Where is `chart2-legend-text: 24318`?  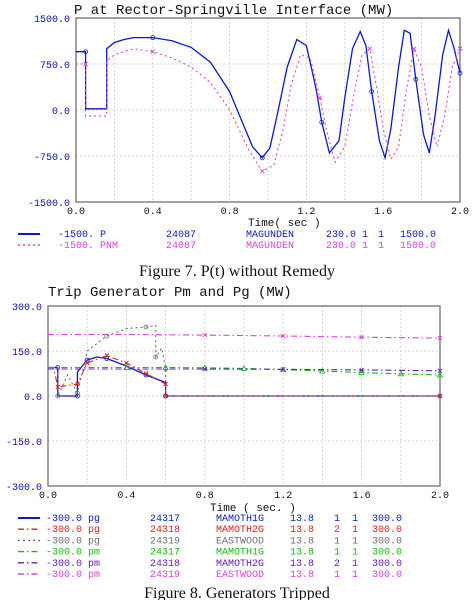
chart2-legend-text: 24318 is located at coordinates (165, 530).